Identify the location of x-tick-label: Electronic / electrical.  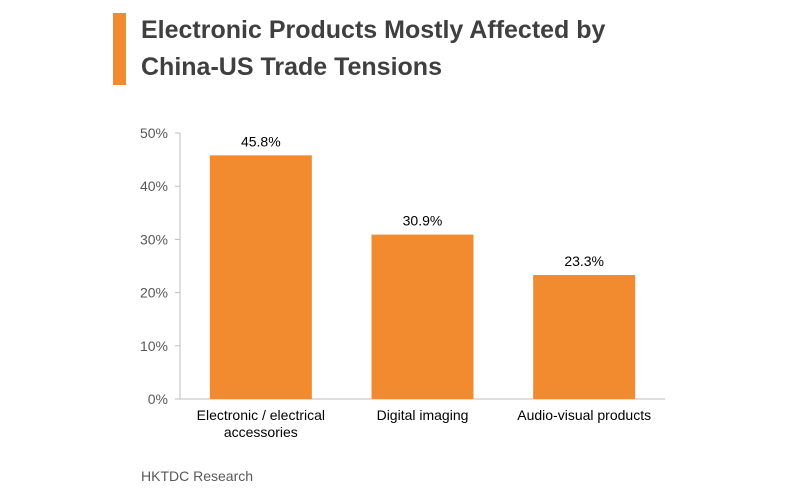
(261, 415).